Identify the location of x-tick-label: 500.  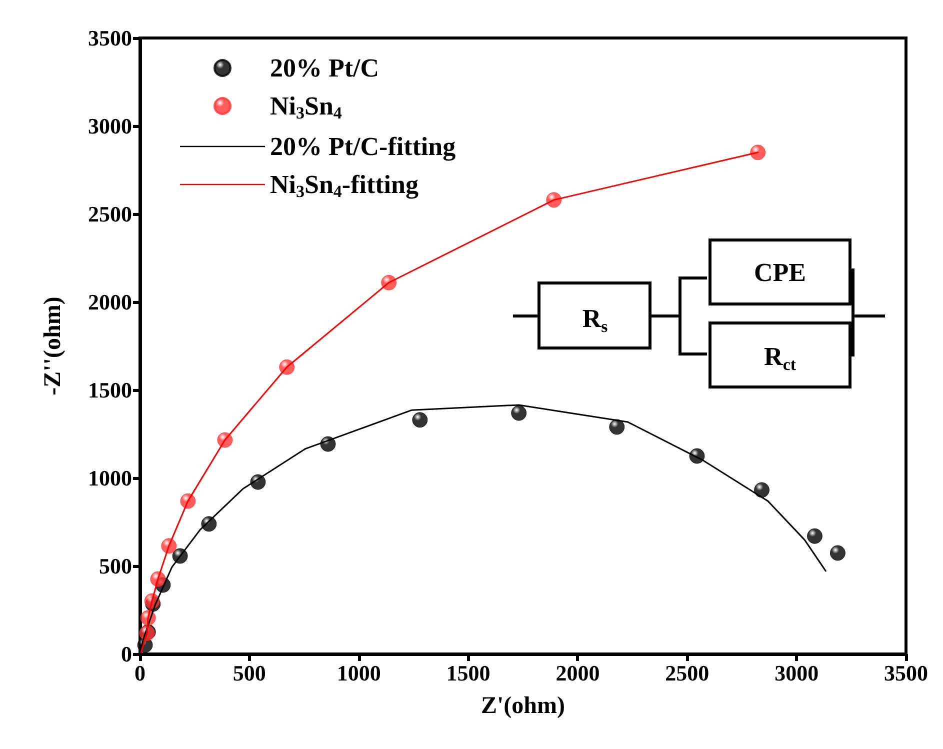
(249, 673).